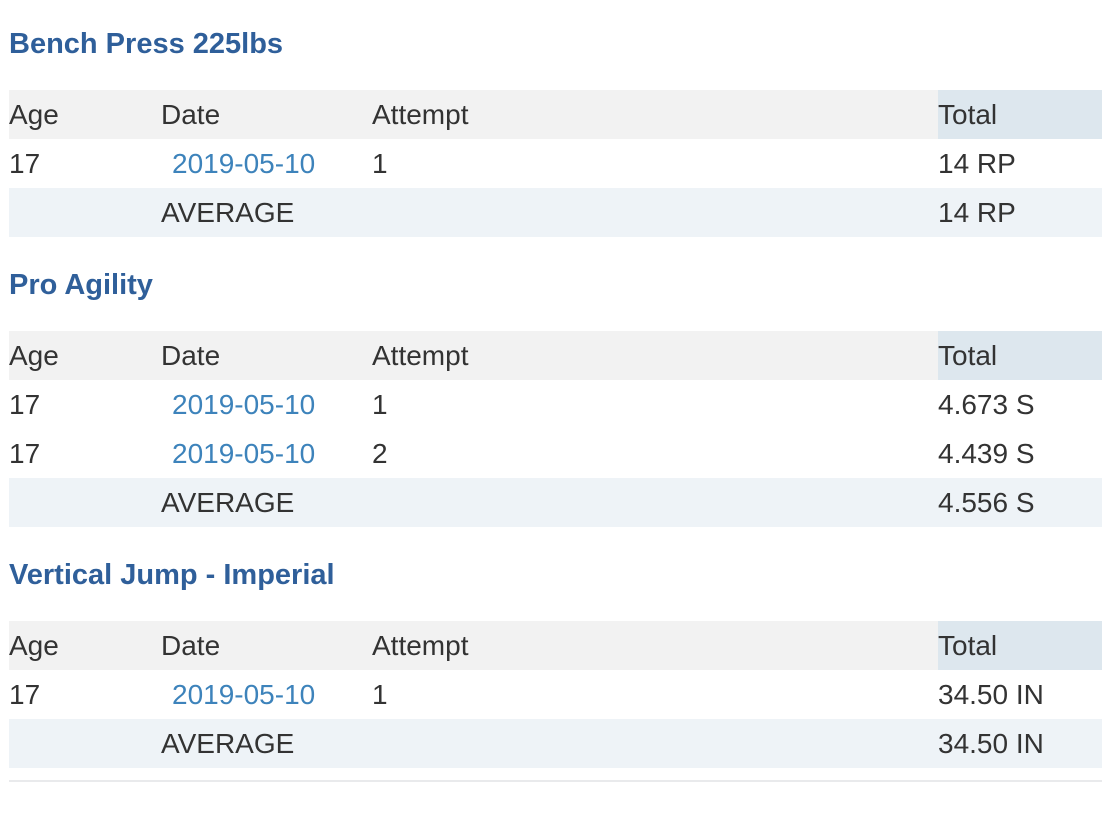  I want to click on average-row: AVERAGE 4.556 S, so click(555, 502).